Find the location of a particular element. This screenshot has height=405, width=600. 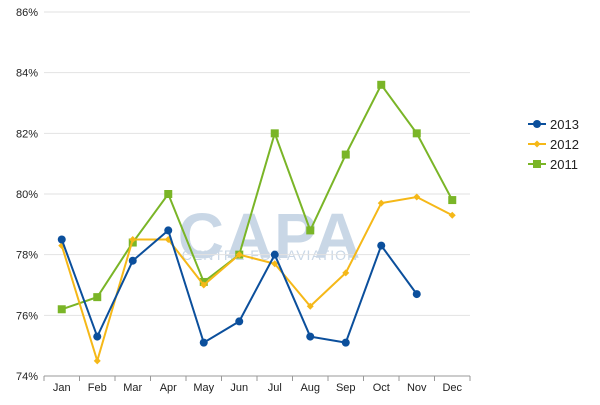

x-tick-label-apr: Apr is located at coordinates (168, 388).